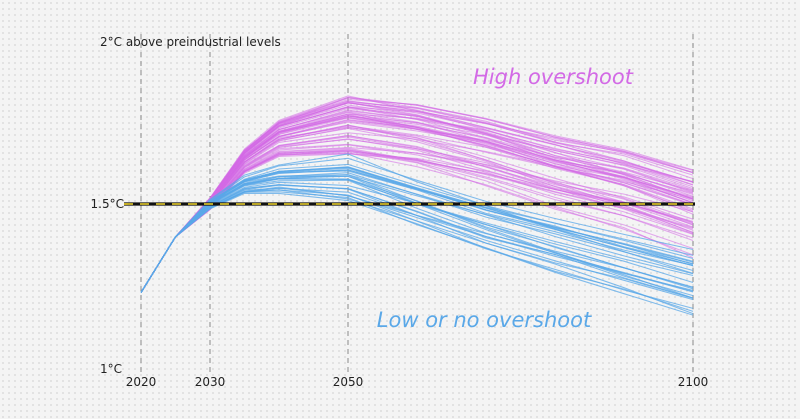 This screenshot has height=419, width=800. Describe the element at coordinates (107, 204) in the screenshot. I see `y-tick-label-1: 1.5°C` at that location.